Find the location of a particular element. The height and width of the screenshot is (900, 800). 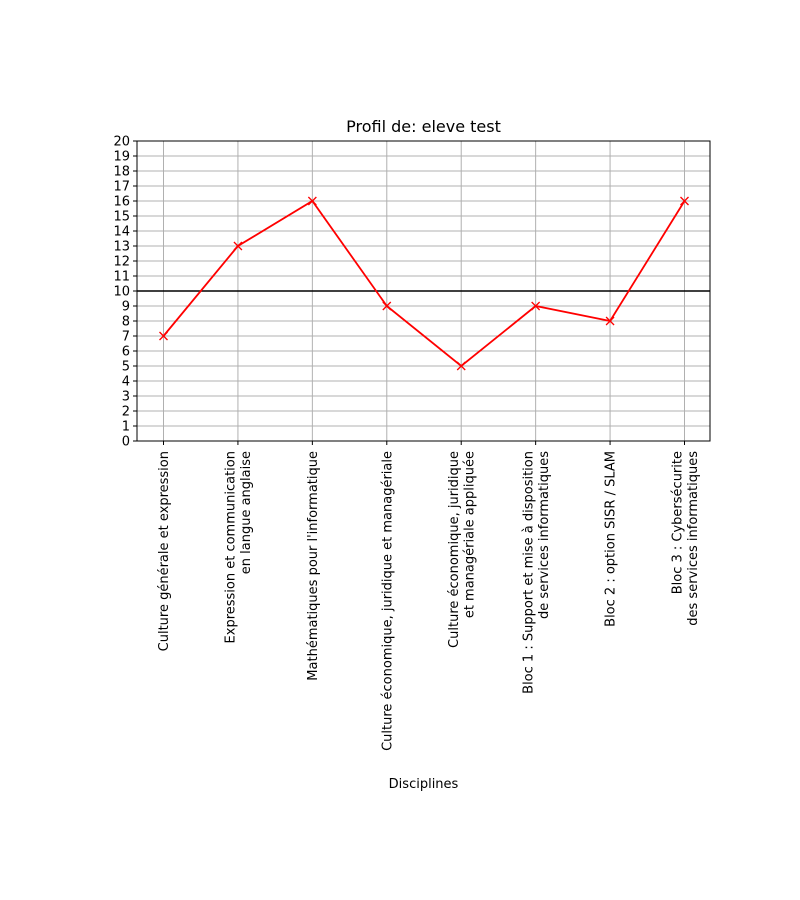

y-tick-label: 2 is located at coordinates (126, 412).